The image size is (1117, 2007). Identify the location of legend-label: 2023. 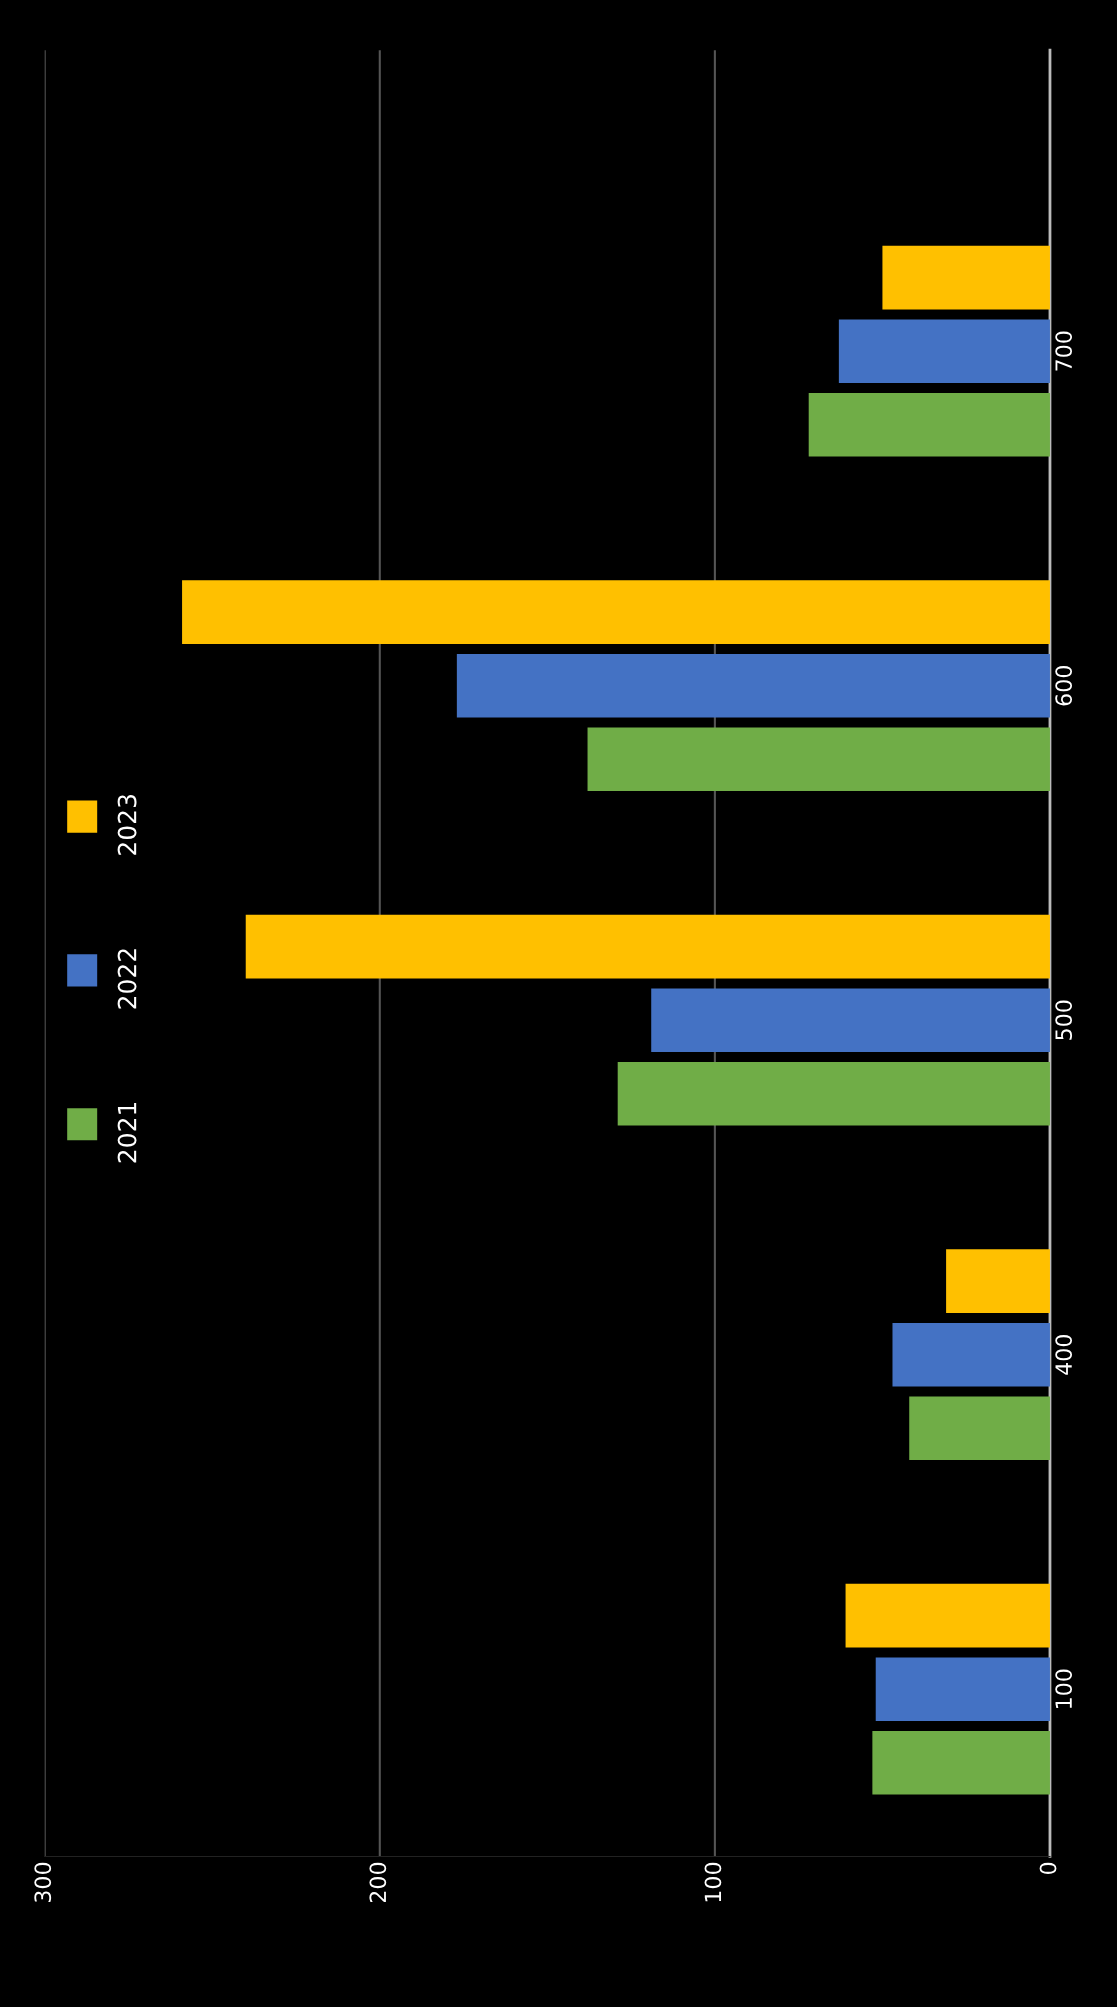
(127, 824).